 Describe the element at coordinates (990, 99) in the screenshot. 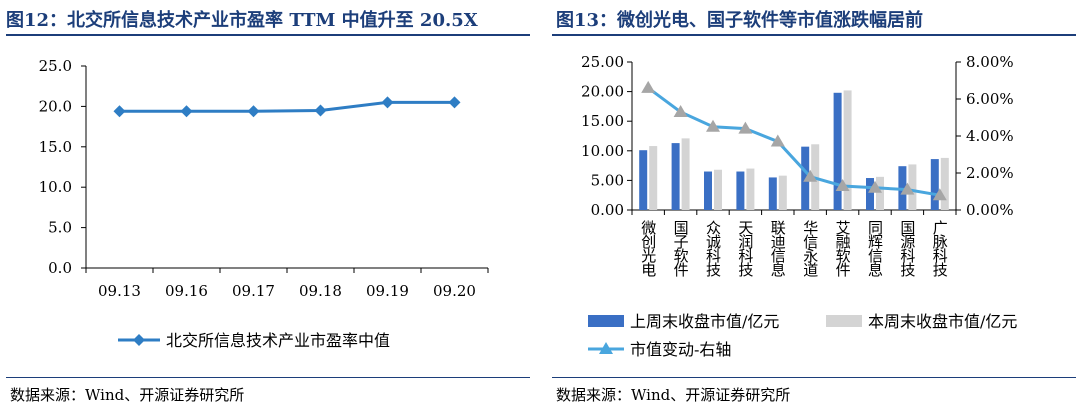

I see `right-y-tick-label: 6.00%` at that location.